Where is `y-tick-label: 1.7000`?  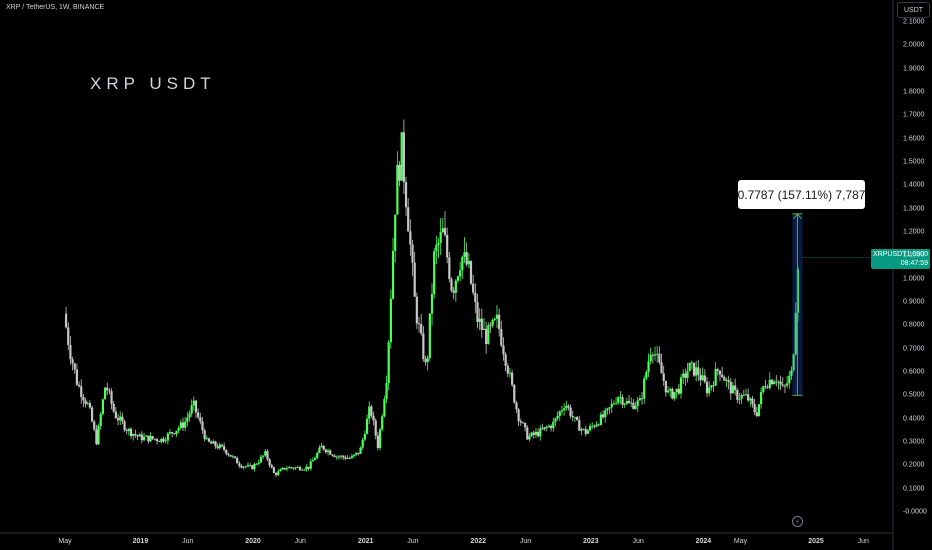
y-tick-label: 1.7000 is located at coordinates (914, 115).